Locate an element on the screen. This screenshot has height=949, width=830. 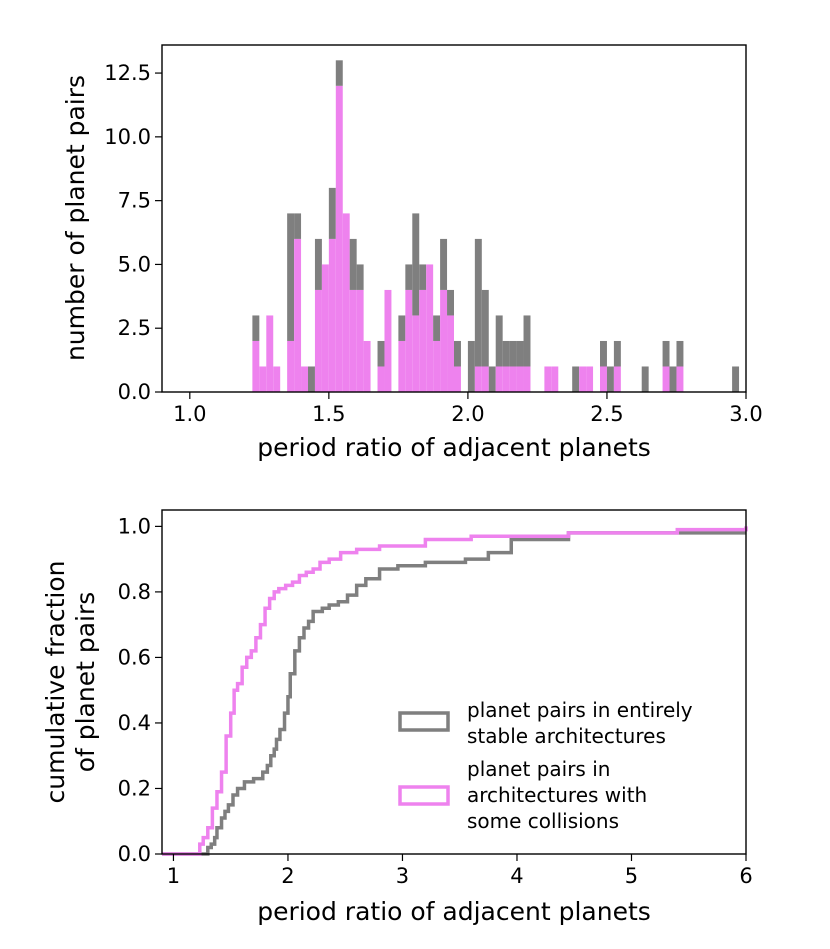
legend-label-stable-line-2: stable architectures is located at coordinates (566, 736).